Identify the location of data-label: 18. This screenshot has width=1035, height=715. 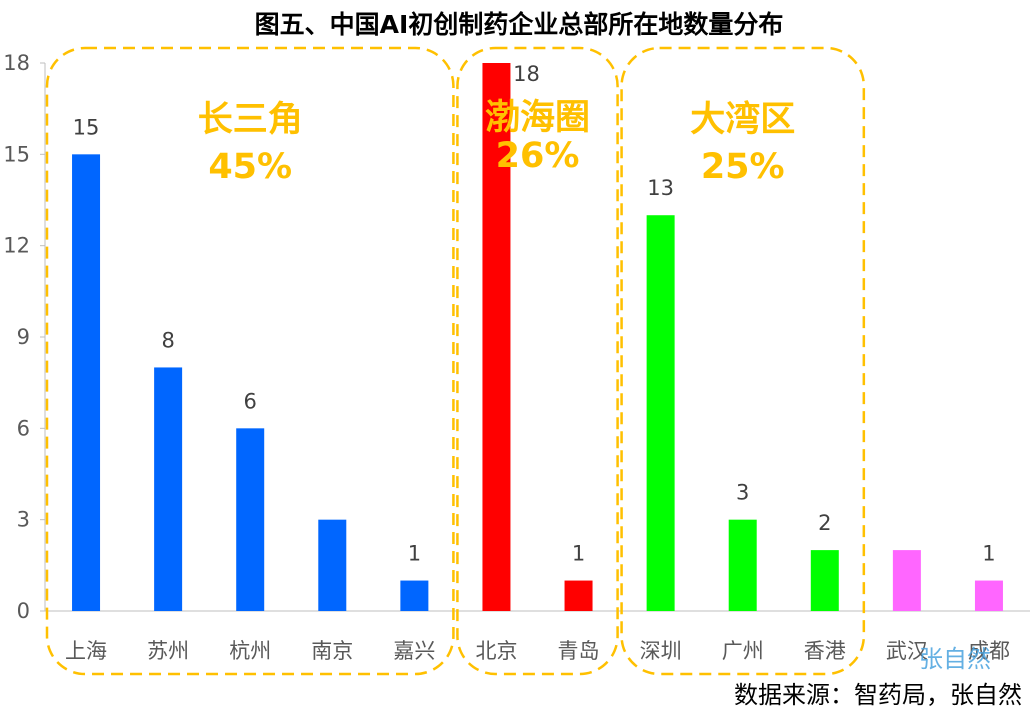
(526, 74).